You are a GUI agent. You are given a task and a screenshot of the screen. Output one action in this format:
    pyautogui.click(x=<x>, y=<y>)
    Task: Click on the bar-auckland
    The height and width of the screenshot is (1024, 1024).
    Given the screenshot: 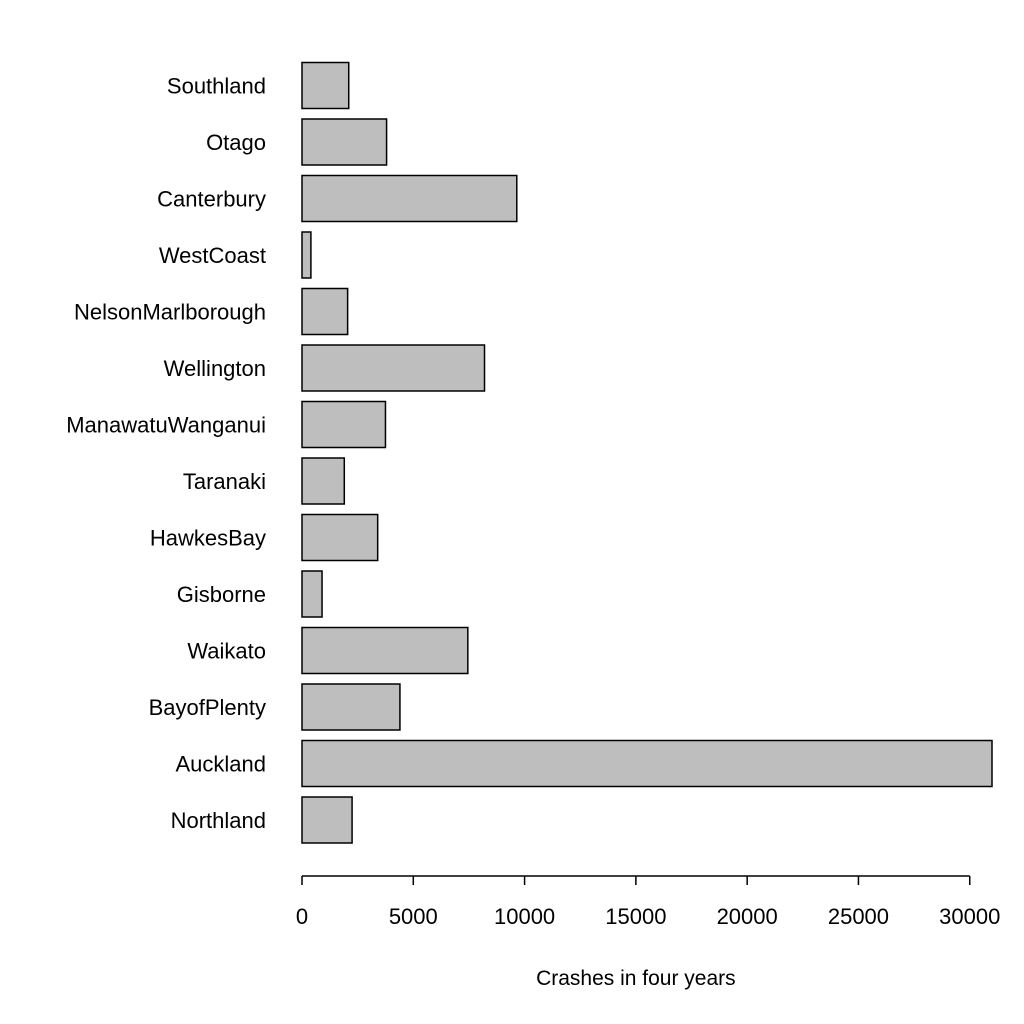 What is the action you would take?
    pyautogui.click(x=647, y=763)
    